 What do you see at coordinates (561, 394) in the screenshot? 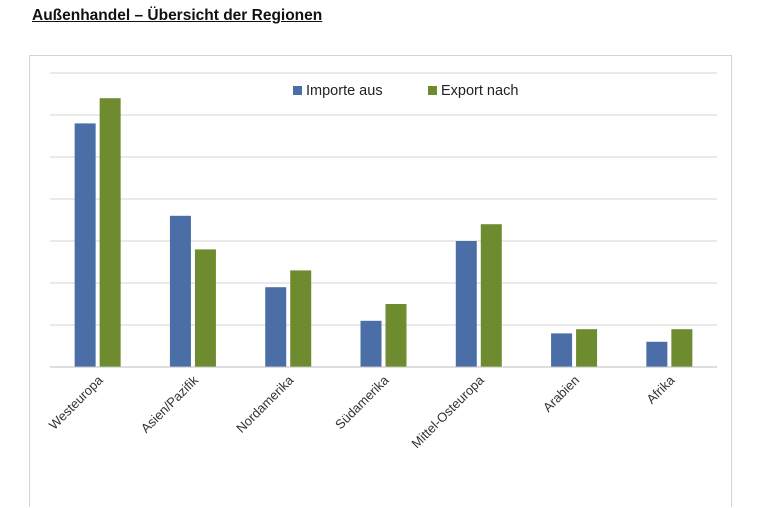
I see `x-tick-label: Arabien` at bounding box center [561, 394].